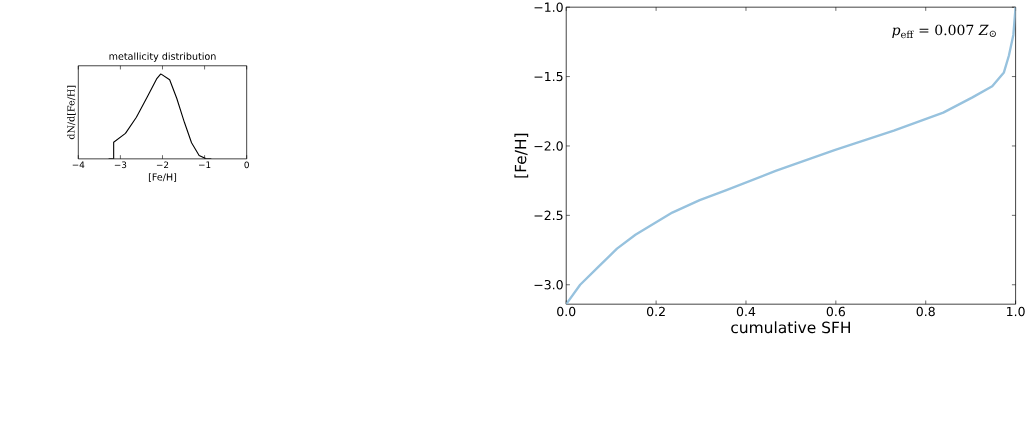 The height and width of the screenshot is (426, 1028). Describe the element at coordinates (78, 164) in the screenshot. I see `x-tick-label: −4` at that location.